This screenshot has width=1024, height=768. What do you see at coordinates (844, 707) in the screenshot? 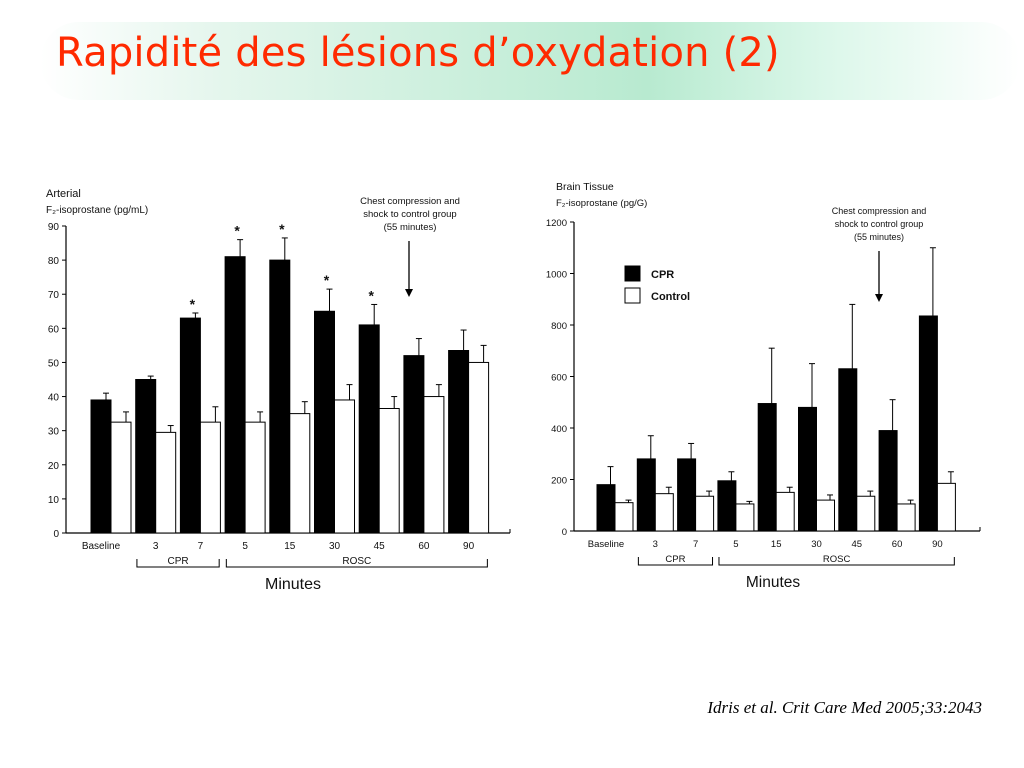
I see `citation: Idris et al. Crit Care Med 2005;33:2043` at bounding box center [844, 707].